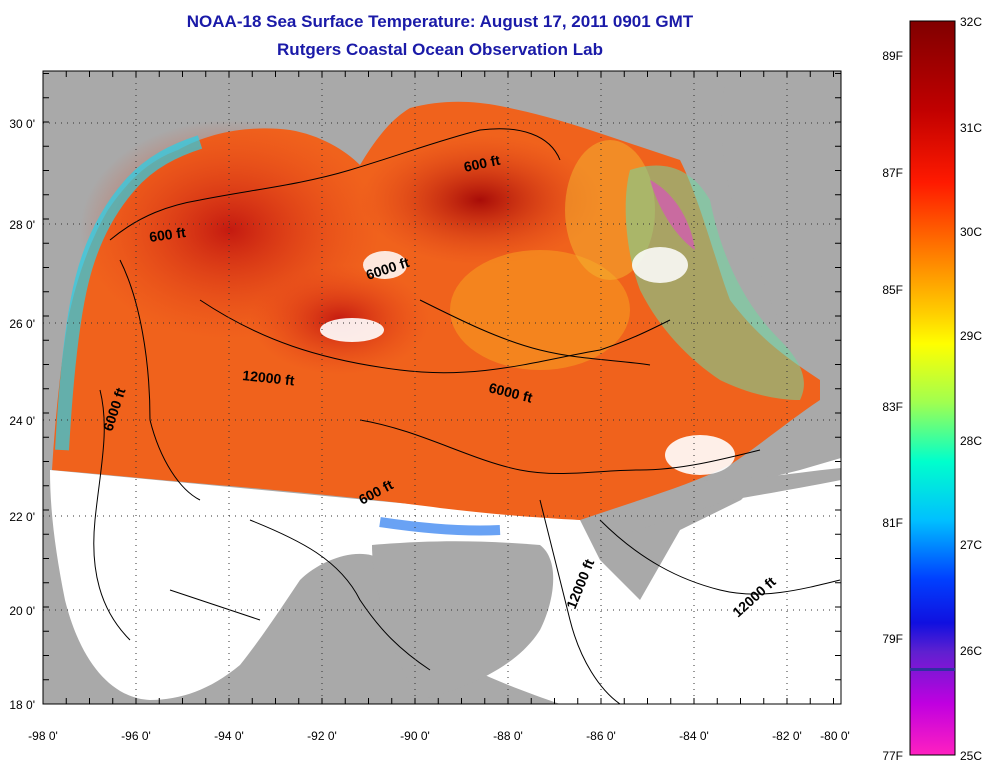 Image resolution: width=992 pixels, height=770 pixels. I want to click on lat-tick-label: 22 0', so click(22, 517).